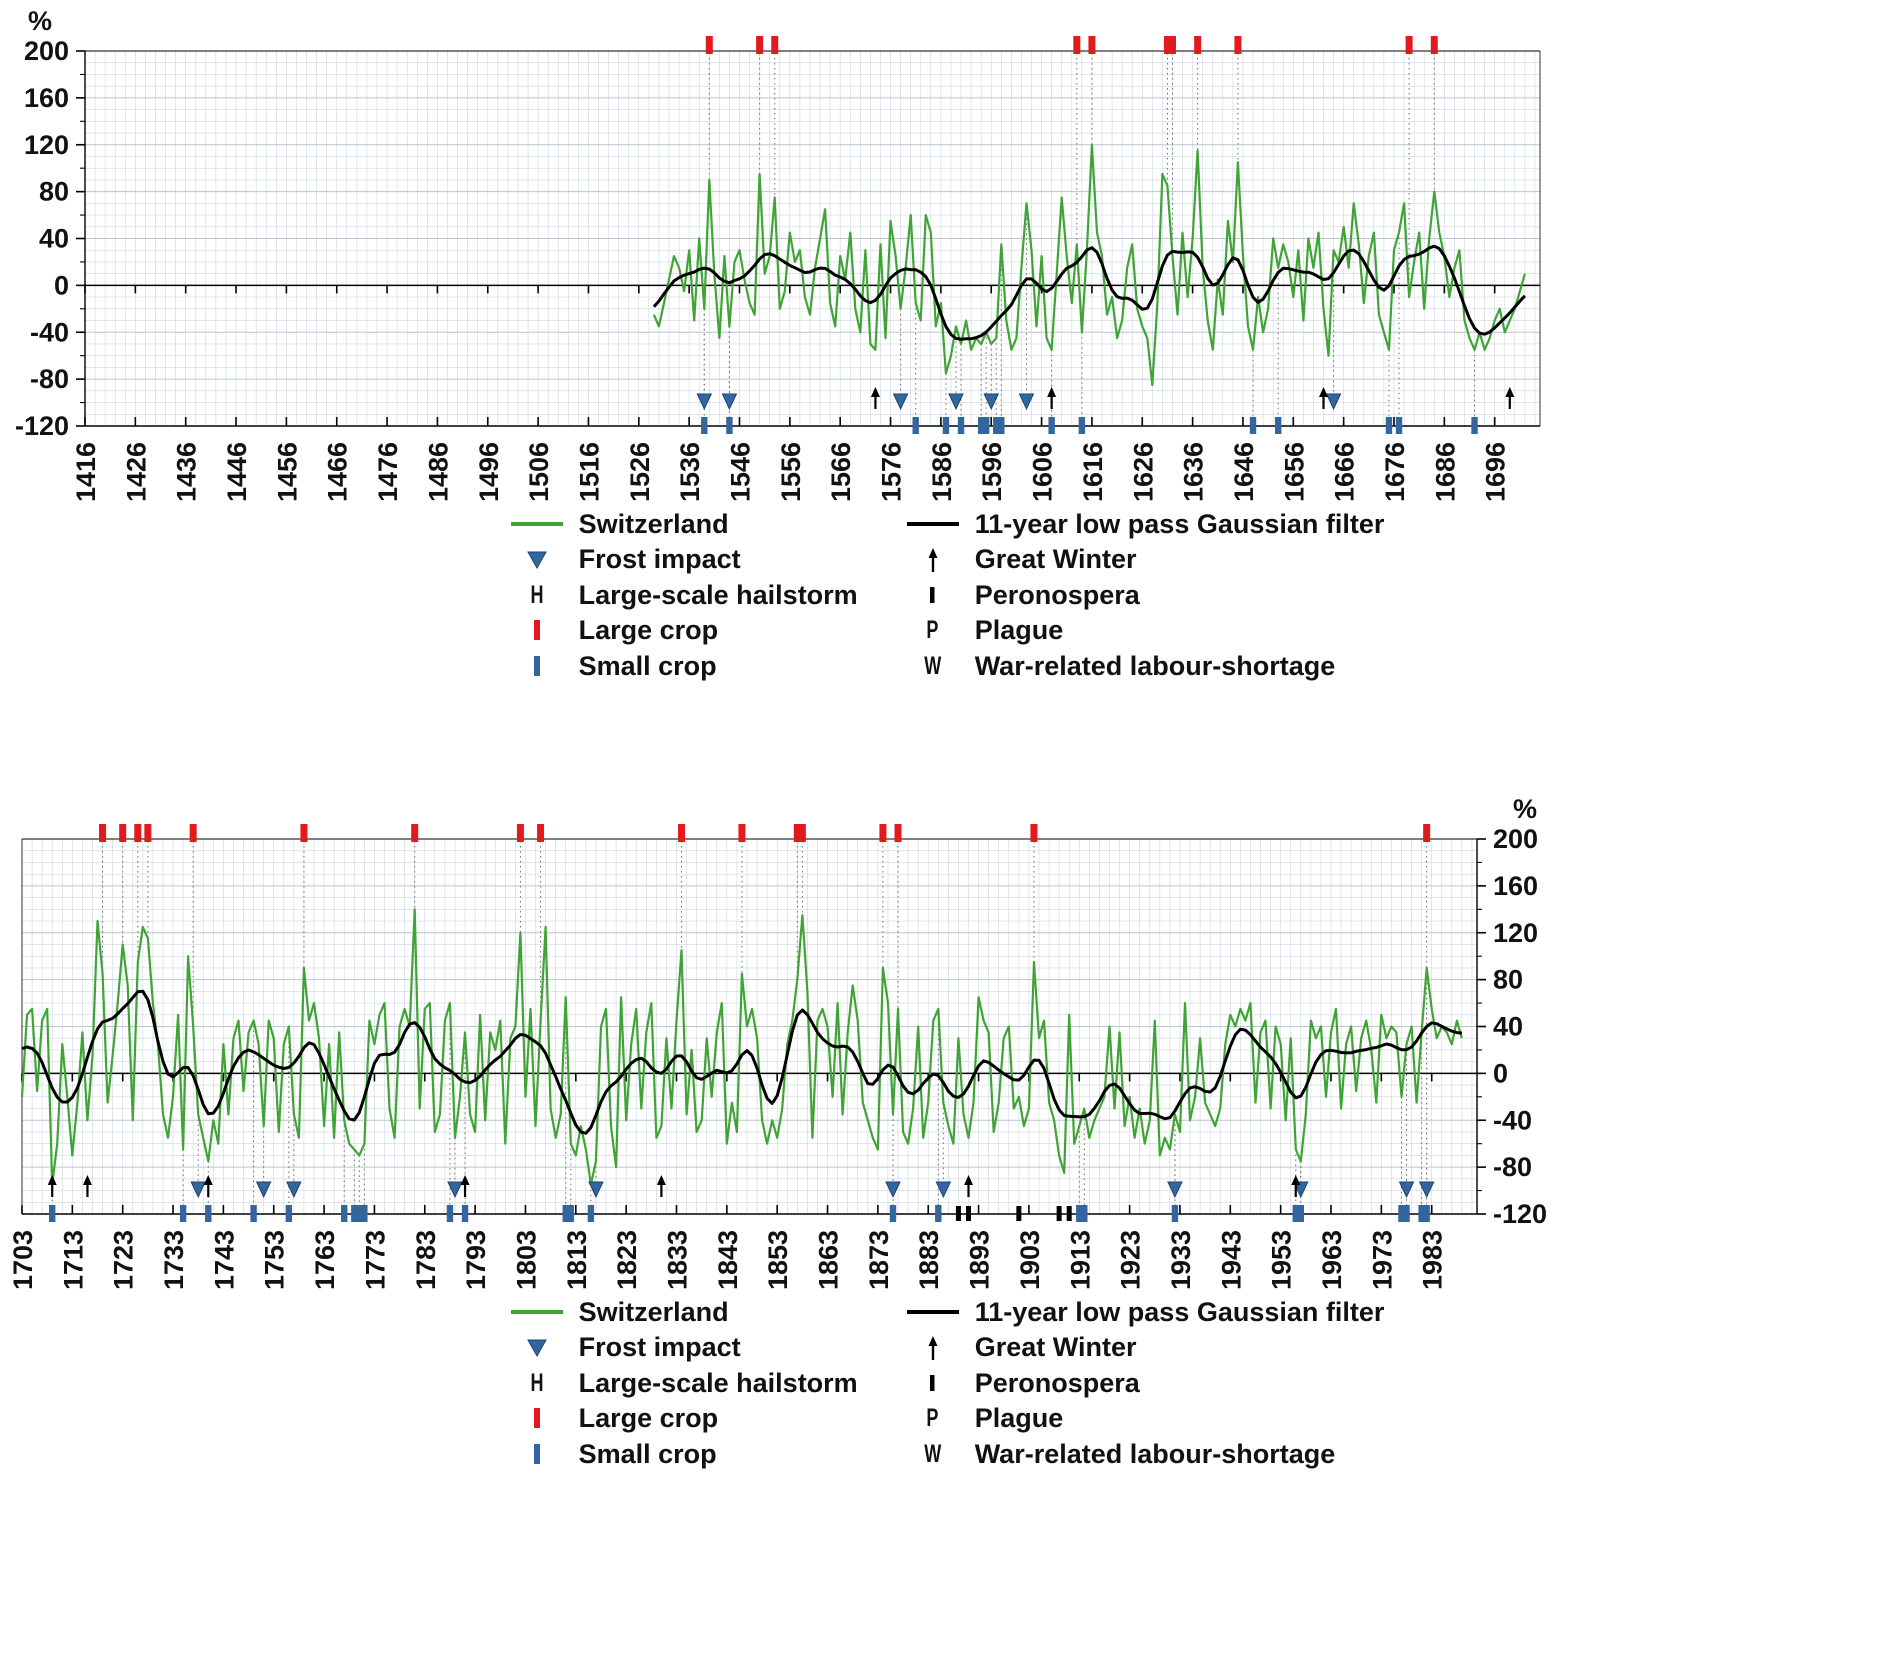 Image resolution: width=1892 pixels, height=1680 pixels. What do you see at coordinates (1144, 630) in the screenshot?
I see `legend-item-plague: P Plague` at bounding box center [1144, 630].